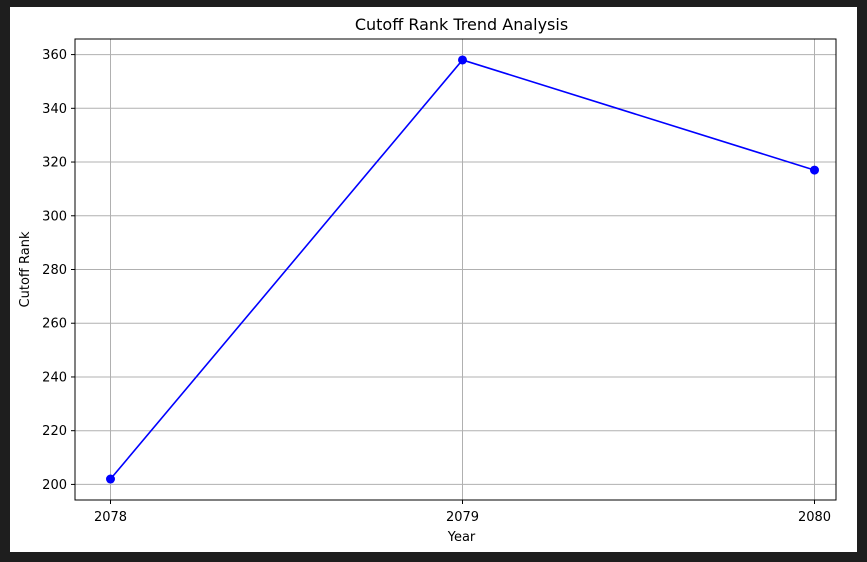 This screenshot has height=562, width=867. What do you see at coordinates (110, 517) in the screenshot?
I see `x-tick-label: 2078` at bounding box center [110, 517].